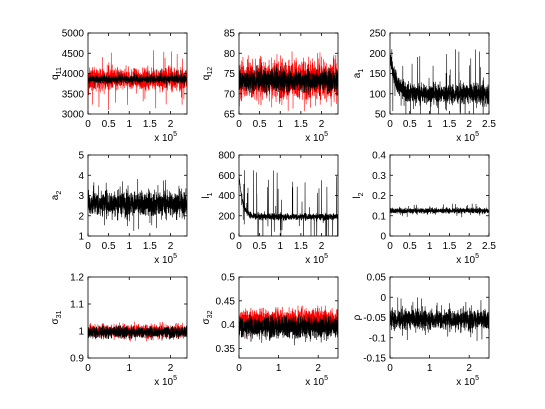  Describe the element at coordinates (73, 74) in the screenshot. I see `y-tick-label: 4000` at that location.